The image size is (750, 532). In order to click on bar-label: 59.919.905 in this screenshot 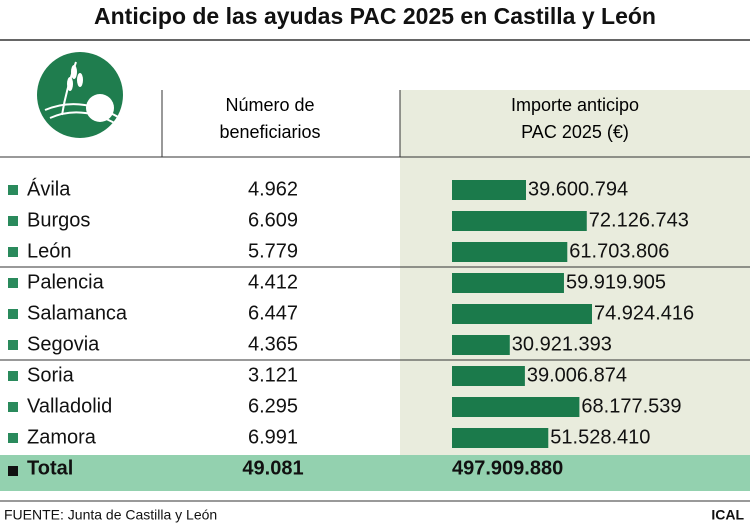, I will do `click(616, 282)`.